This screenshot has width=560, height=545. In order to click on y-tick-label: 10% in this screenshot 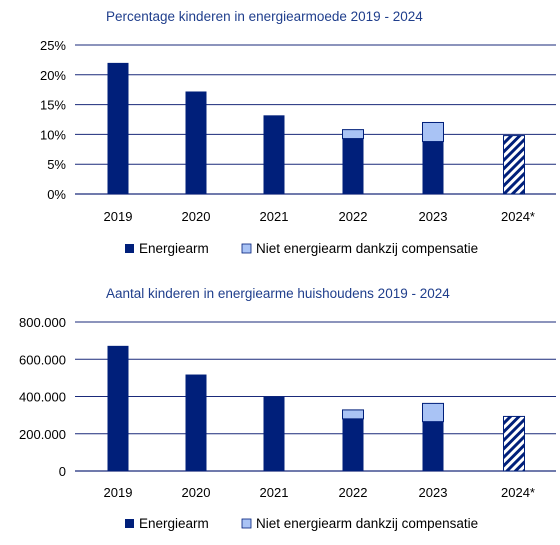, I will do `click(53, 134)`.